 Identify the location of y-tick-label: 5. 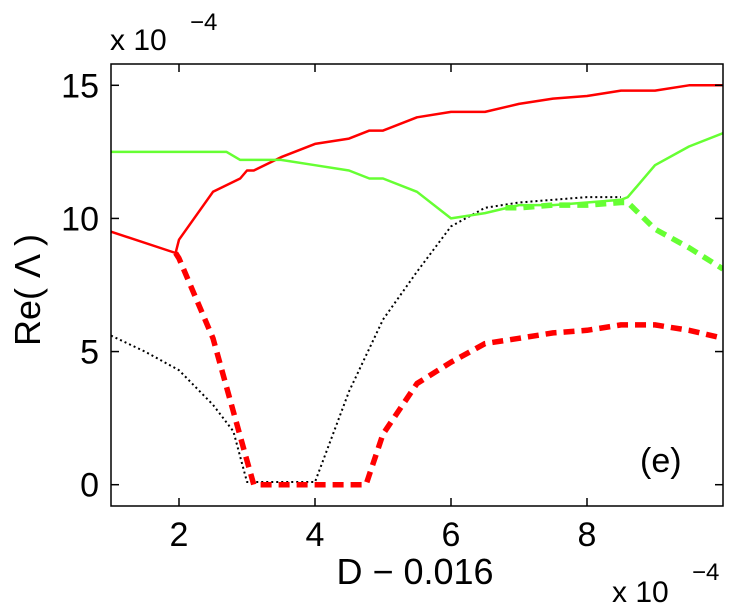
(89, 353).